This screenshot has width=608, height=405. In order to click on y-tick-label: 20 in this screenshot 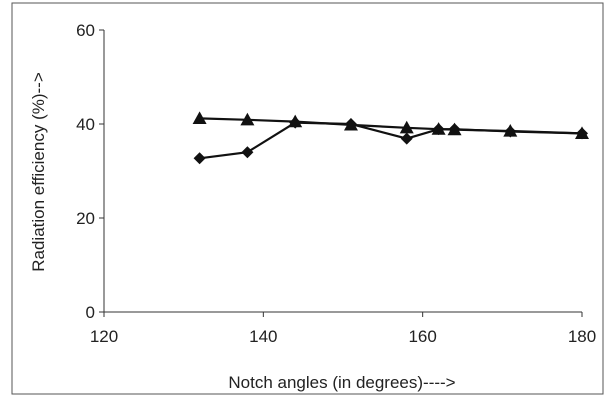, I will do `click(85, 218)`.